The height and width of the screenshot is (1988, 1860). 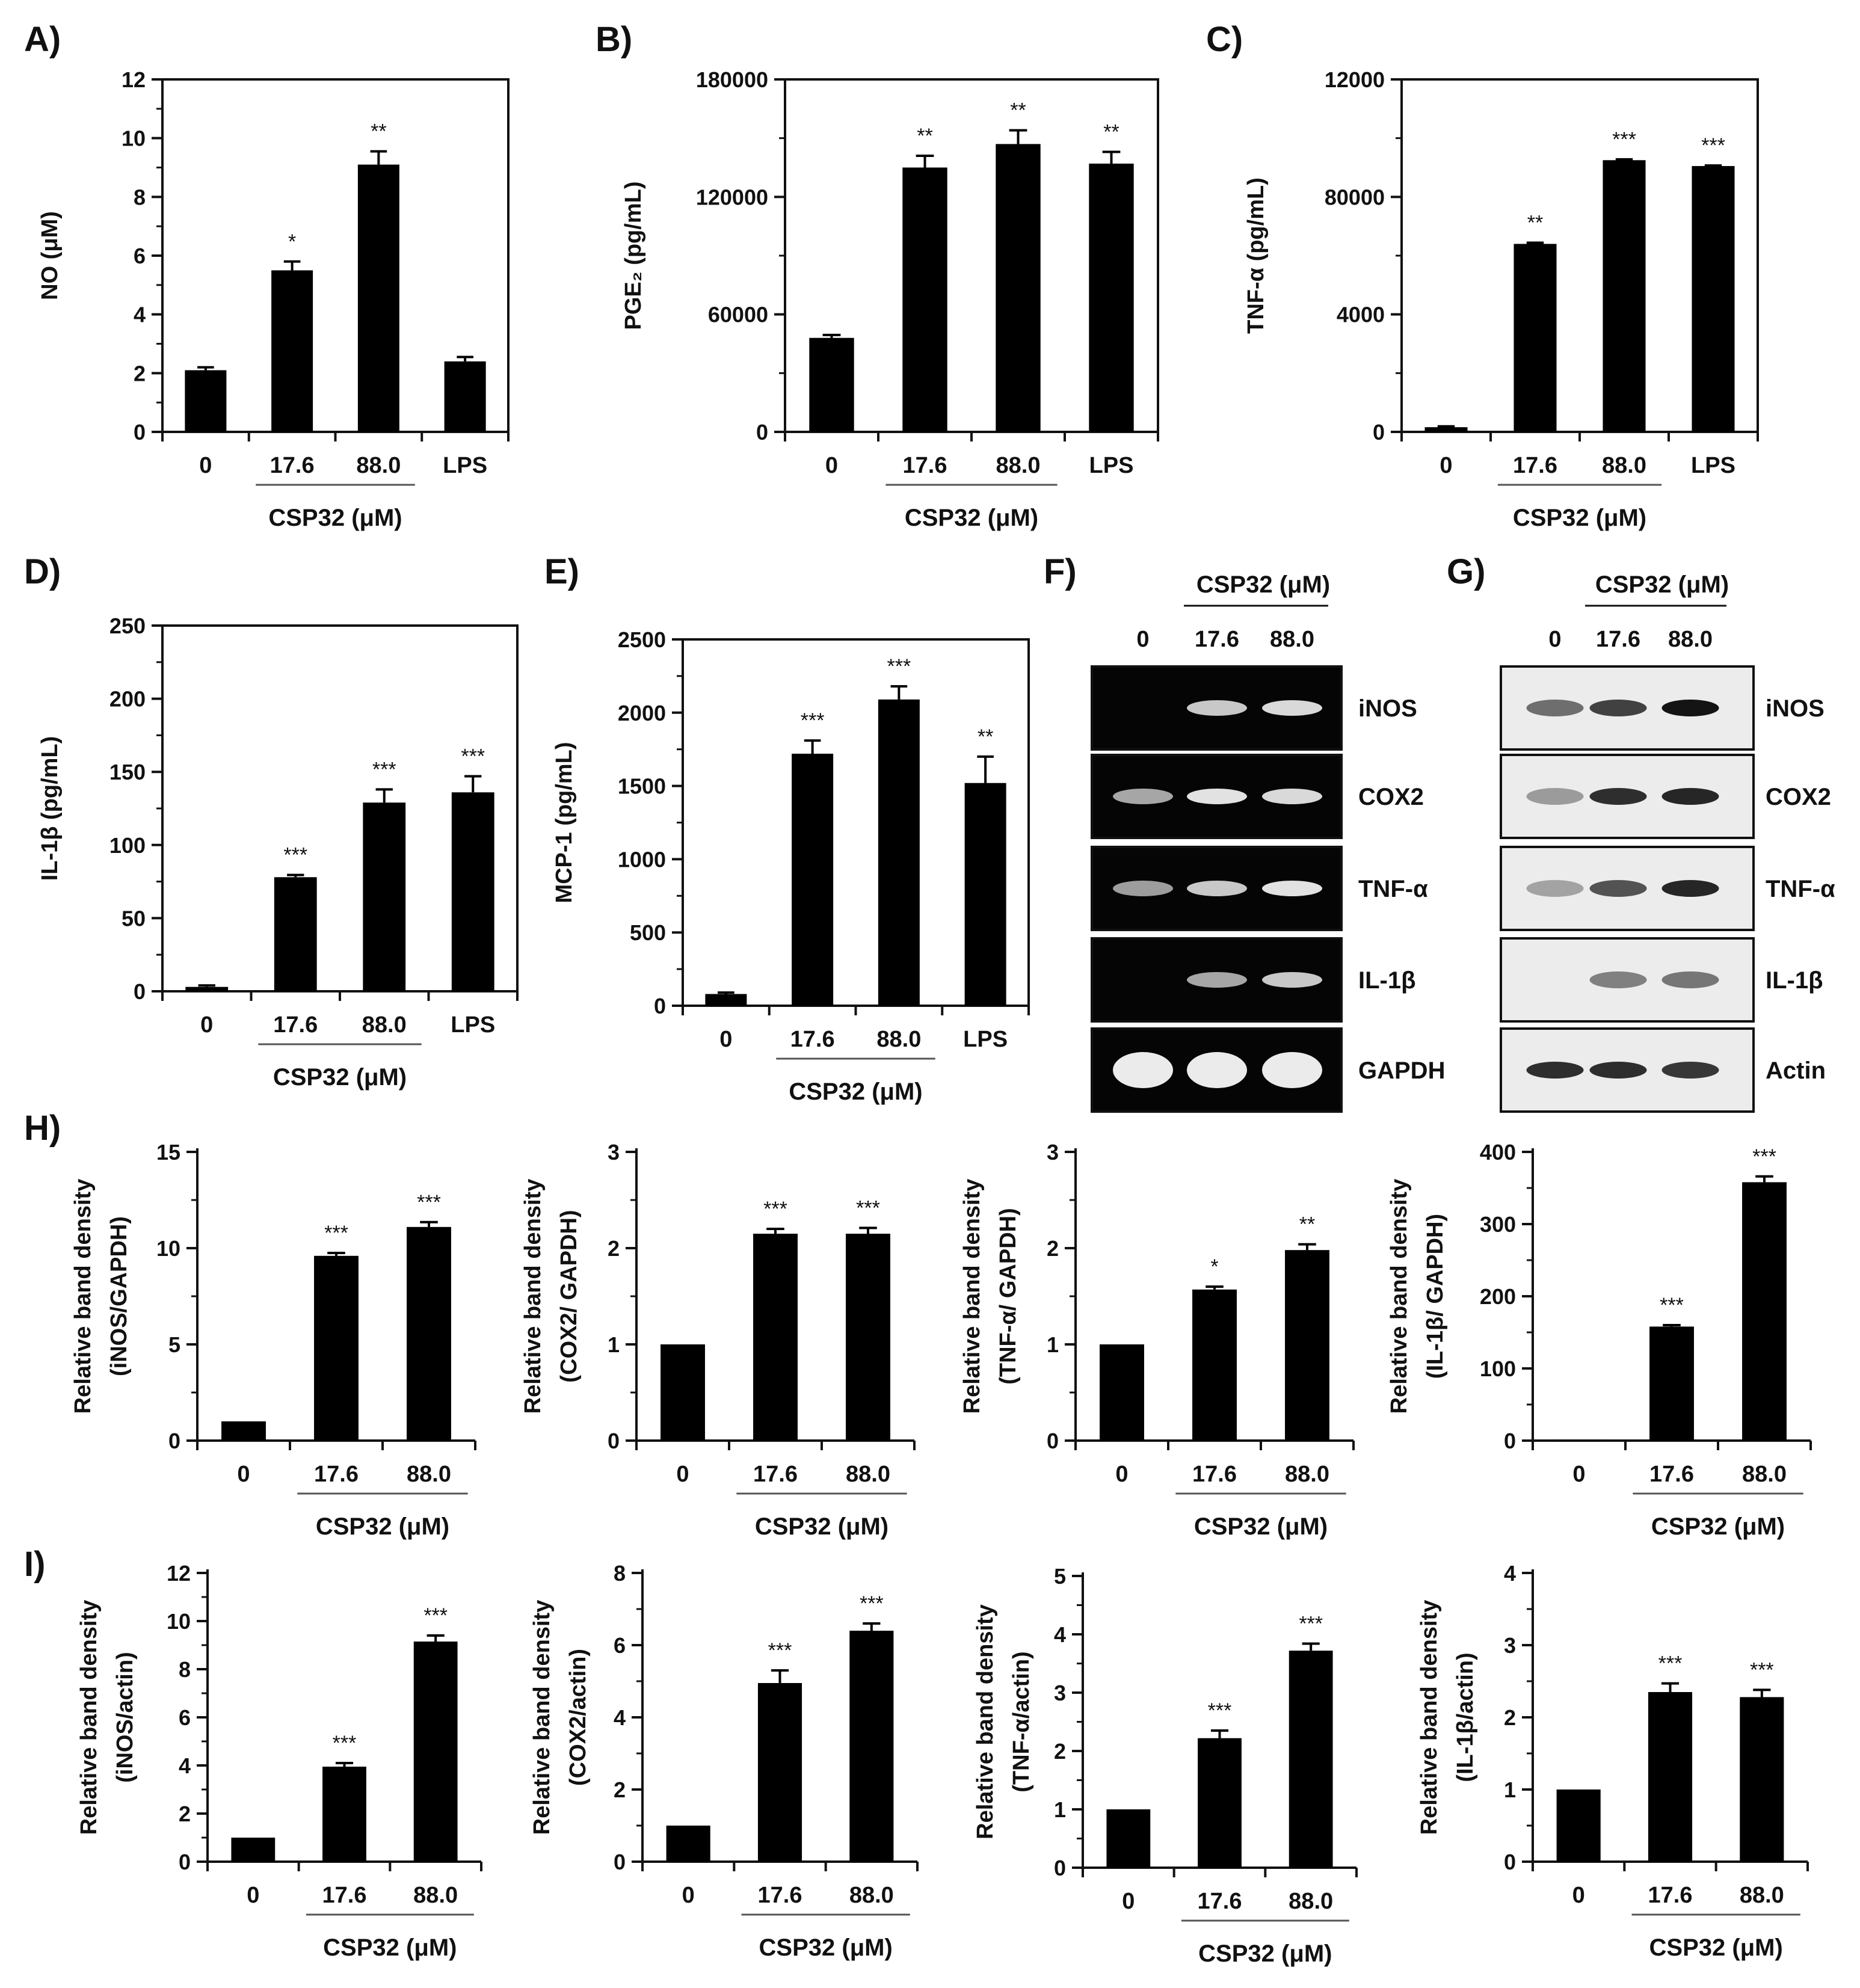 What do you see at coordinates (1690, 639) in the screenshot?
I see `gel-column-label: 88.0` at bounding box center [1690, 639].